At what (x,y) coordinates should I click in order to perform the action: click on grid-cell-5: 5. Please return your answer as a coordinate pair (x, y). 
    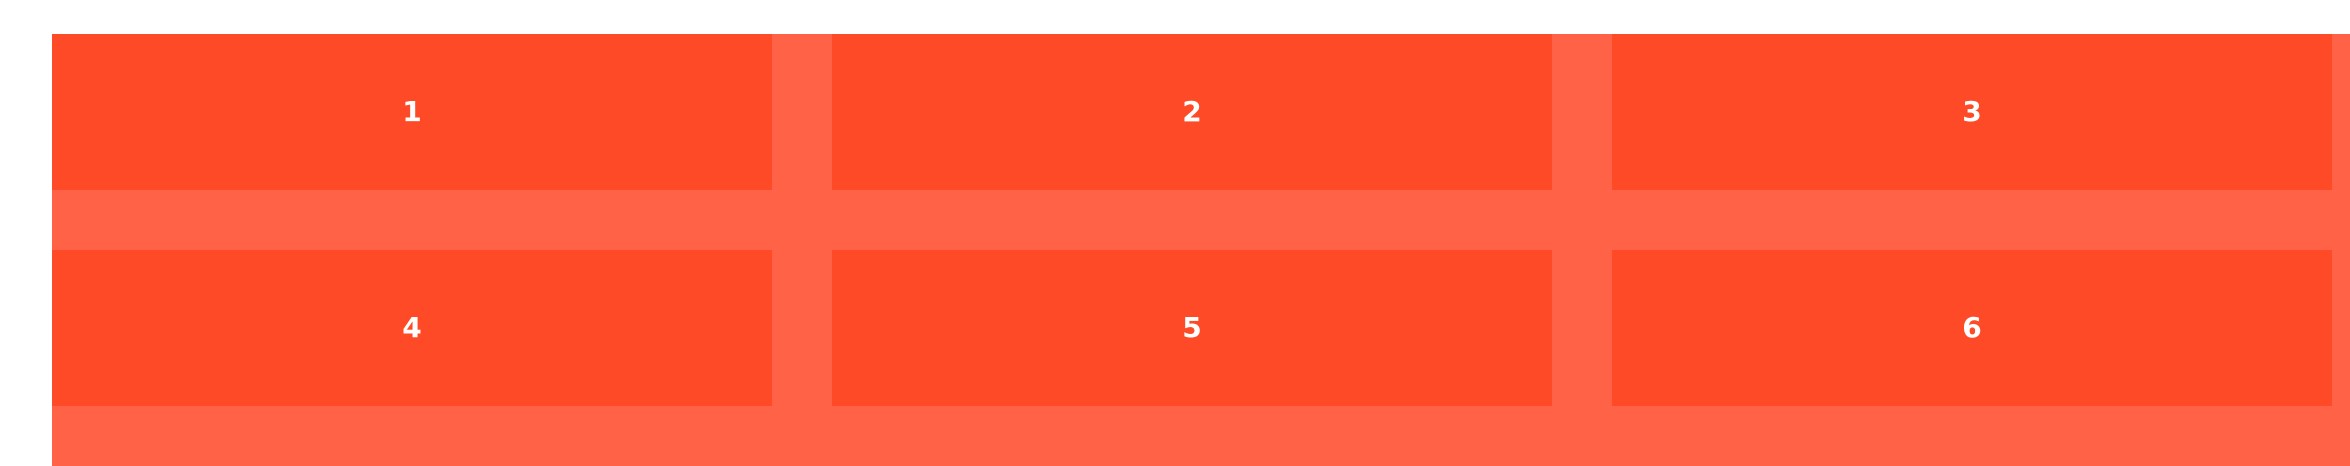
    Looking at the image, I should click on (1192, 328).